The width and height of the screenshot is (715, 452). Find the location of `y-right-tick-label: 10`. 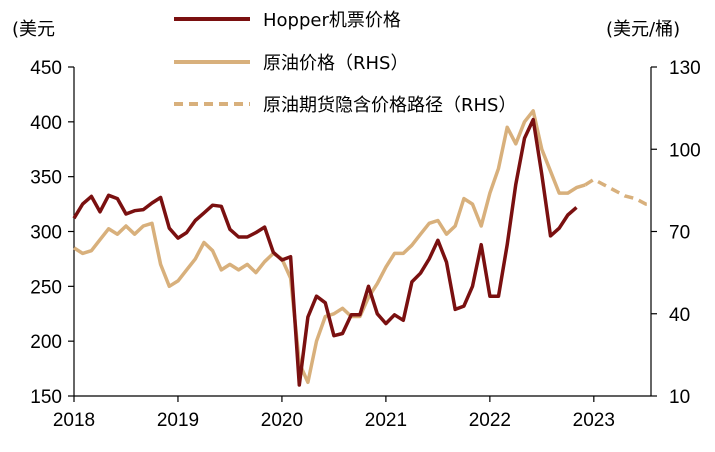

y-right-tick-label: 10 is located at coordinates (679, 397).